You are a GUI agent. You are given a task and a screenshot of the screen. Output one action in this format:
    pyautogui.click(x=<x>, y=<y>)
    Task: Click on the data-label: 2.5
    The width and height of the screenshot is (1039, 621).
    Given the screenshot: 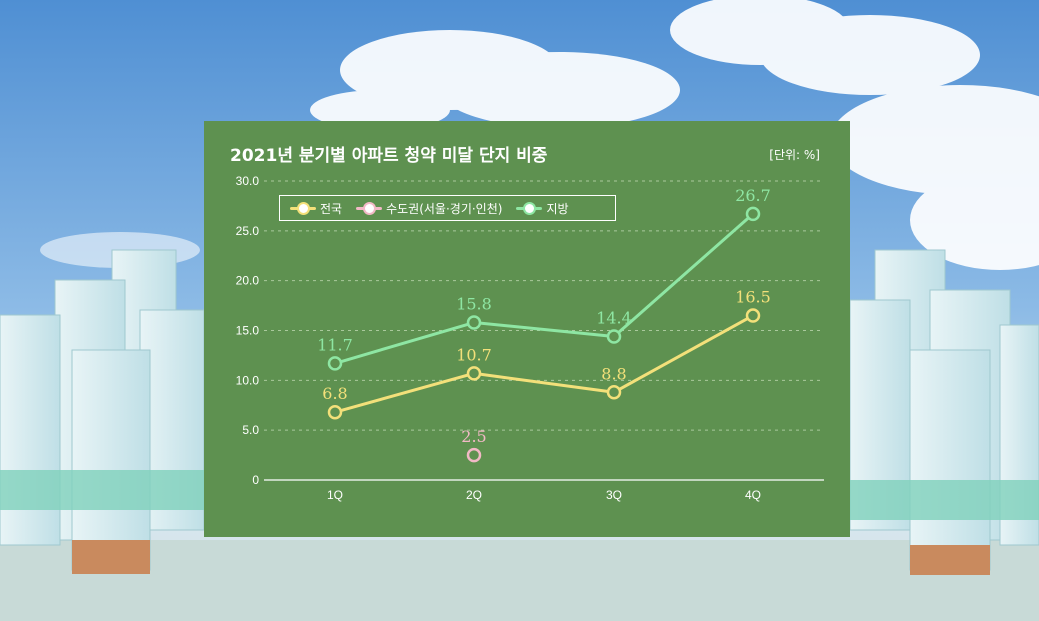 What is the action you would take?
    pyautogui.click(x=473, y=436)
    